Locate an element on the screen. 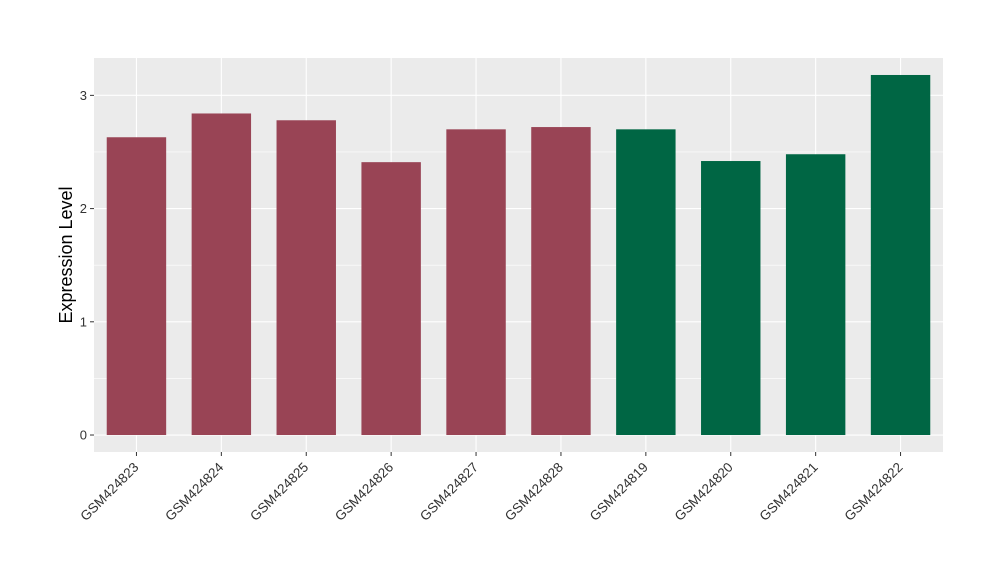 The width and height of the screenshot is (1000, 580). y-tick-label: 3 is located at coordinates (83, 95).